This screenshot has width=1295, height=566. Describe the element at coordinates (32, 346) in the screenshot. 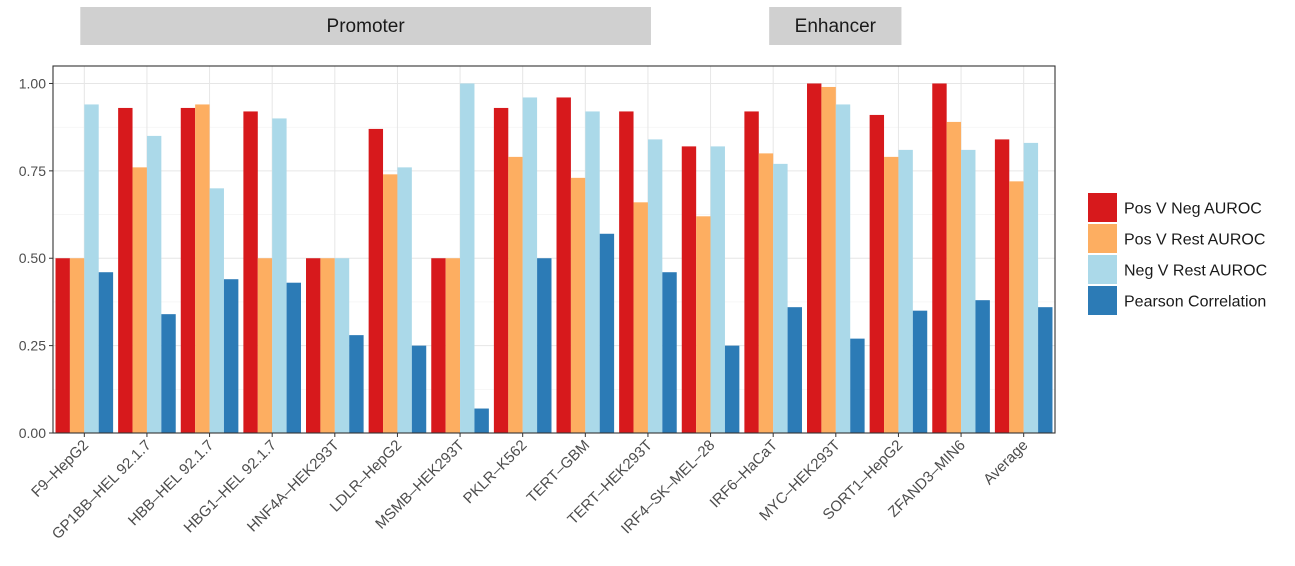

I see `y-tick-label: 0.25` at that location.